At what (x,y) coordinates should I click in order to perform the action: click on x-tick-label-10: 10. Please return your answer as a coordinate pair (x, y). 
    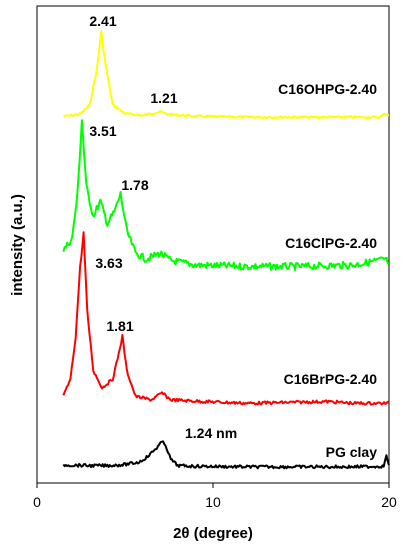
    Looking at the image, I should click on (213, 502).